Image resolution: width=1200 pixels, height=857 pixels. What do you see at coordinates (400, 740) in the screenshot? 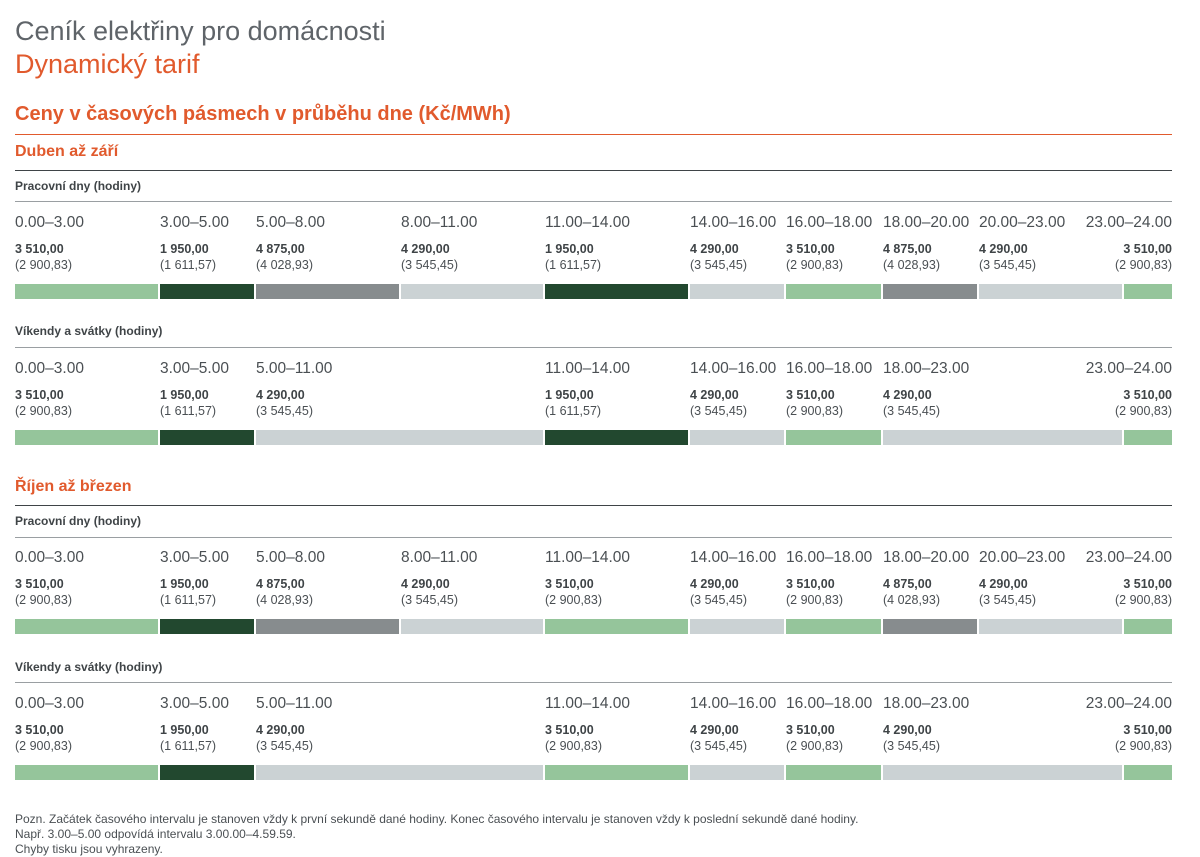
I see `time-band: 5.00–11.00 4 290,00 (3 545,45)` at bounding box center [400, 740].